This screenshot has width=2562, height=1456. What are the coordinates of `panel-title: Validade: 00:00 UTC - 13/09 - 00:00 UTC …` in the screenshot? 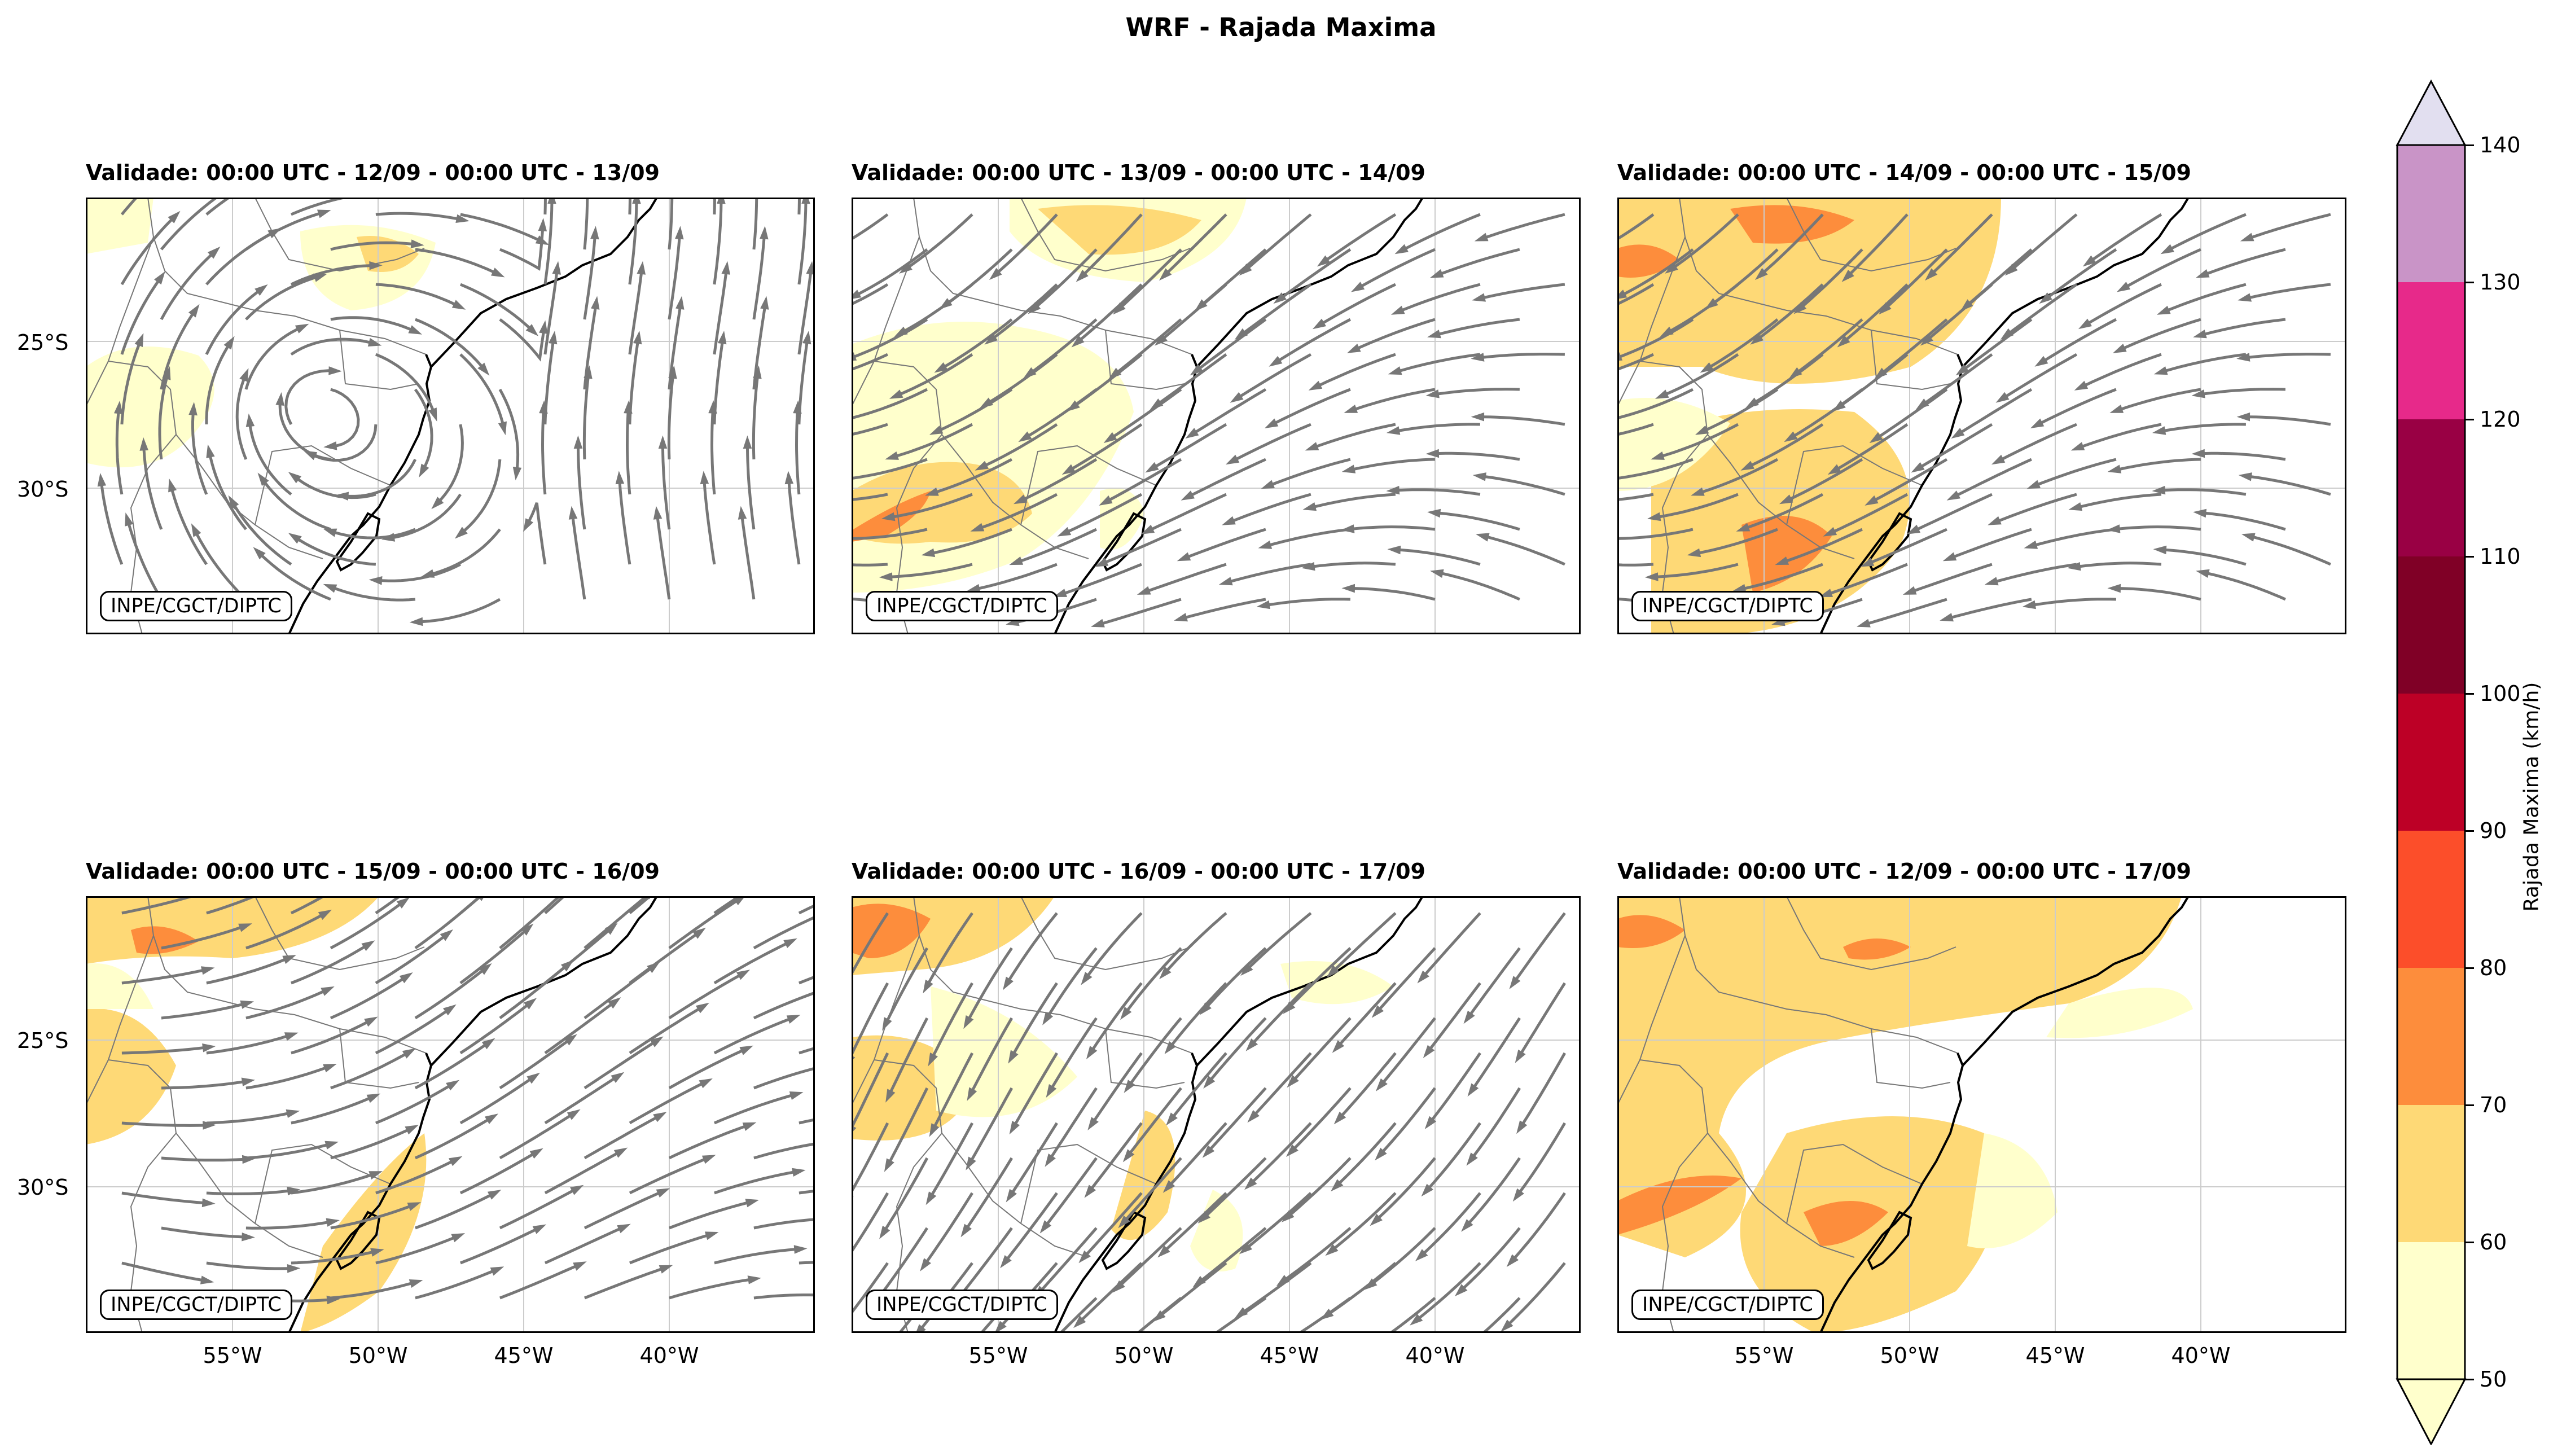 It's located at (1138, 172).